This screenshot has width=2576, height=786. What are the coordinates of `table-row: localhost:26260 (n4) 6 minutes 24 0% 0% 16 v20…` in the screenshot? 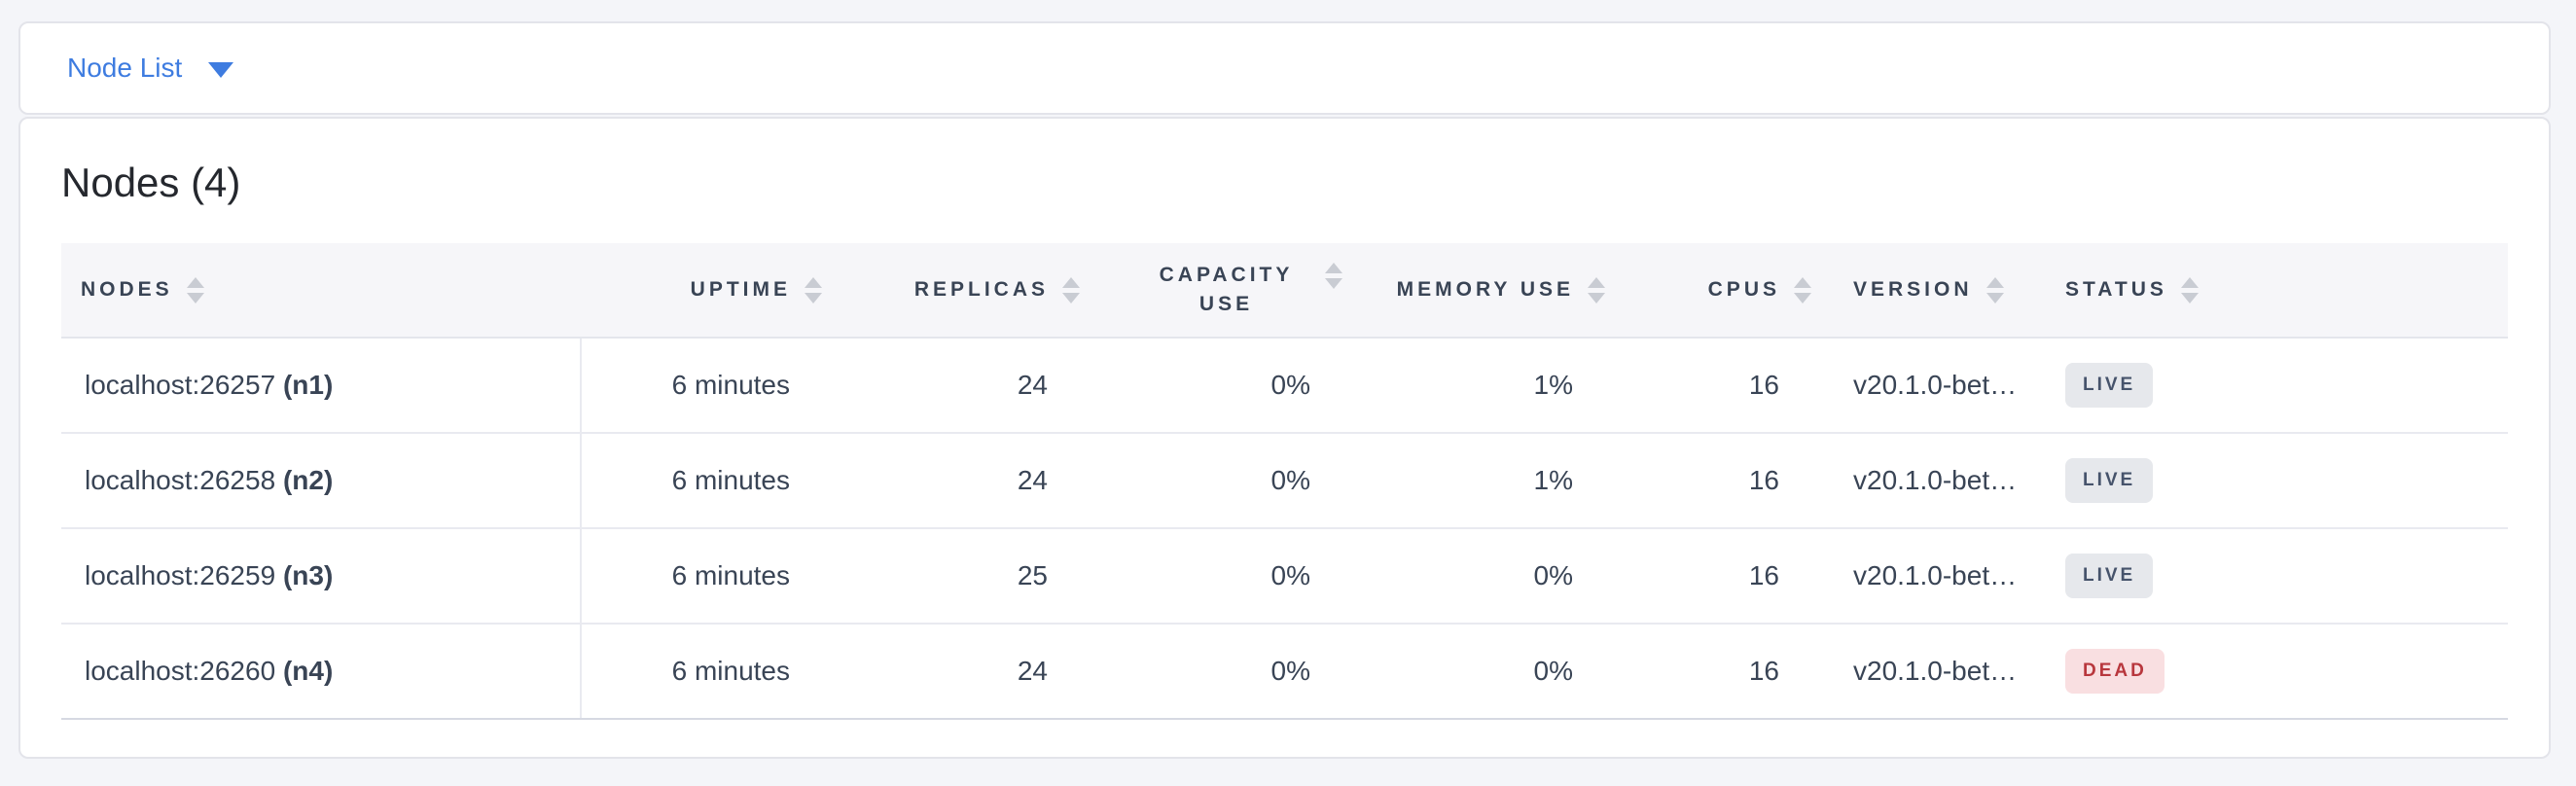 It's located at (1284, 672).